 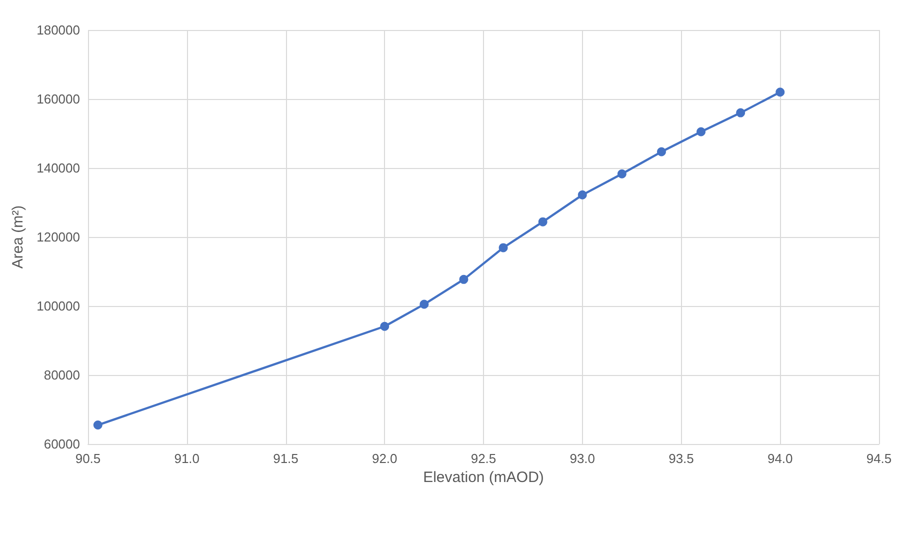 I want to click on x-tick-label: 93.0, so click(x=583, y=458).